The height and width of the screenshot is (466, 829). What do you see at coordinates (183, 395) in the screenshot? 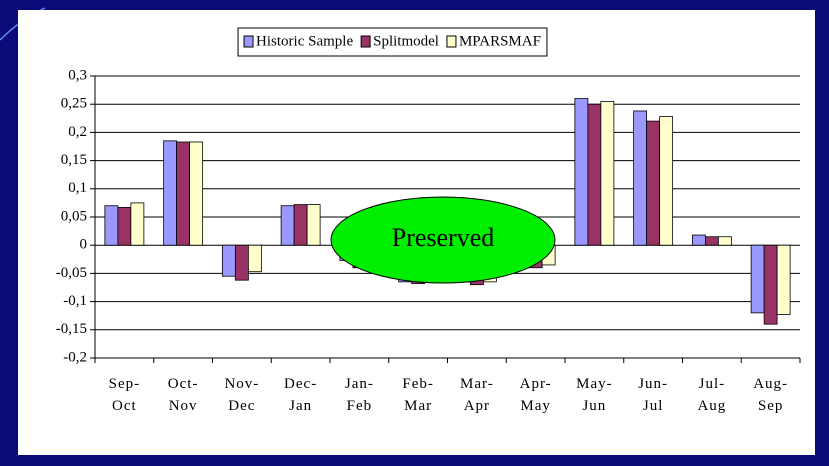
I see `x-tick-label: Oct-Nov` at bounding box center [183, 395].